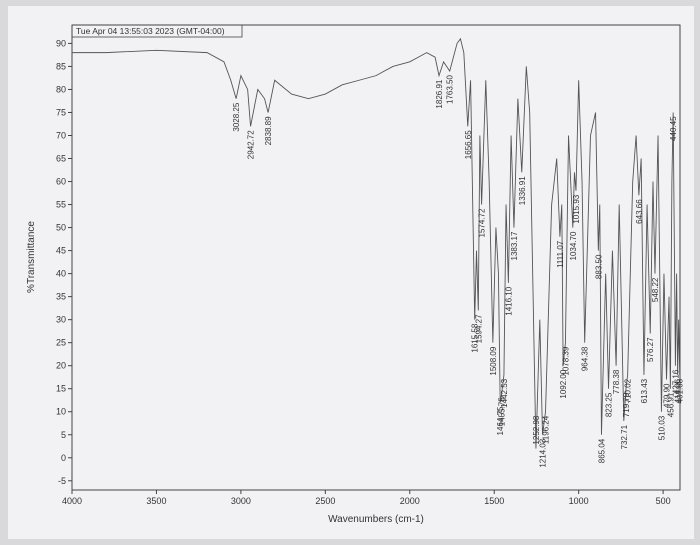 This screenshot has width=700, height=545. What do you see at coordinates (493, 360) in the screenshot?
I see `peak-label: 1508.09` at bounding box center [493, 360].